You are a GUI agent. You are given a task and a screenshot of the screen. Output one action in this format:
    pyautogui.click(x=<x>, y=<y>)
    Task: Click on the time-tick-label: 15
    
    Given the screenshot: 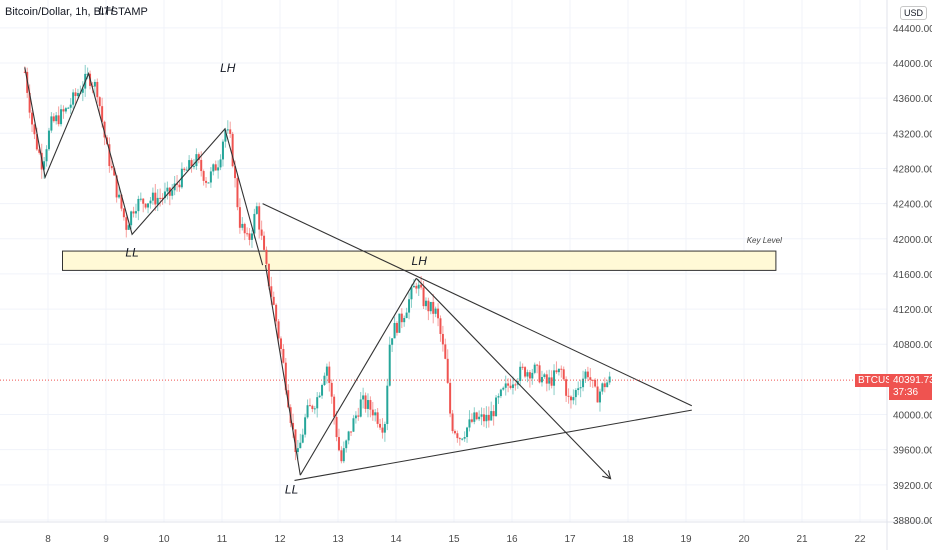 What is the action you would take?
    pyautogui.click(x=454, y=539)
    